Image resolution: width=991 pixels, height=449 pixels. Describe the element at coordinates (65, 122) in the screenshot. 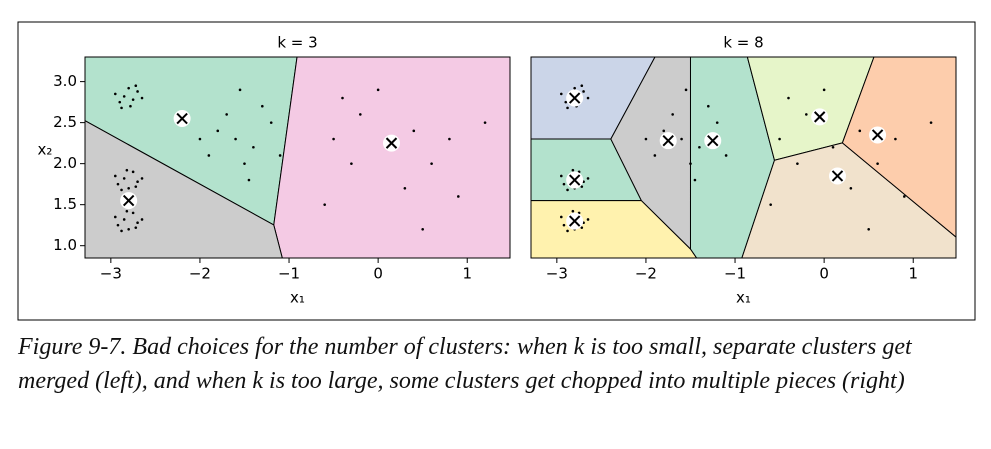

I see `y-tick-label: 2.5` at that location.